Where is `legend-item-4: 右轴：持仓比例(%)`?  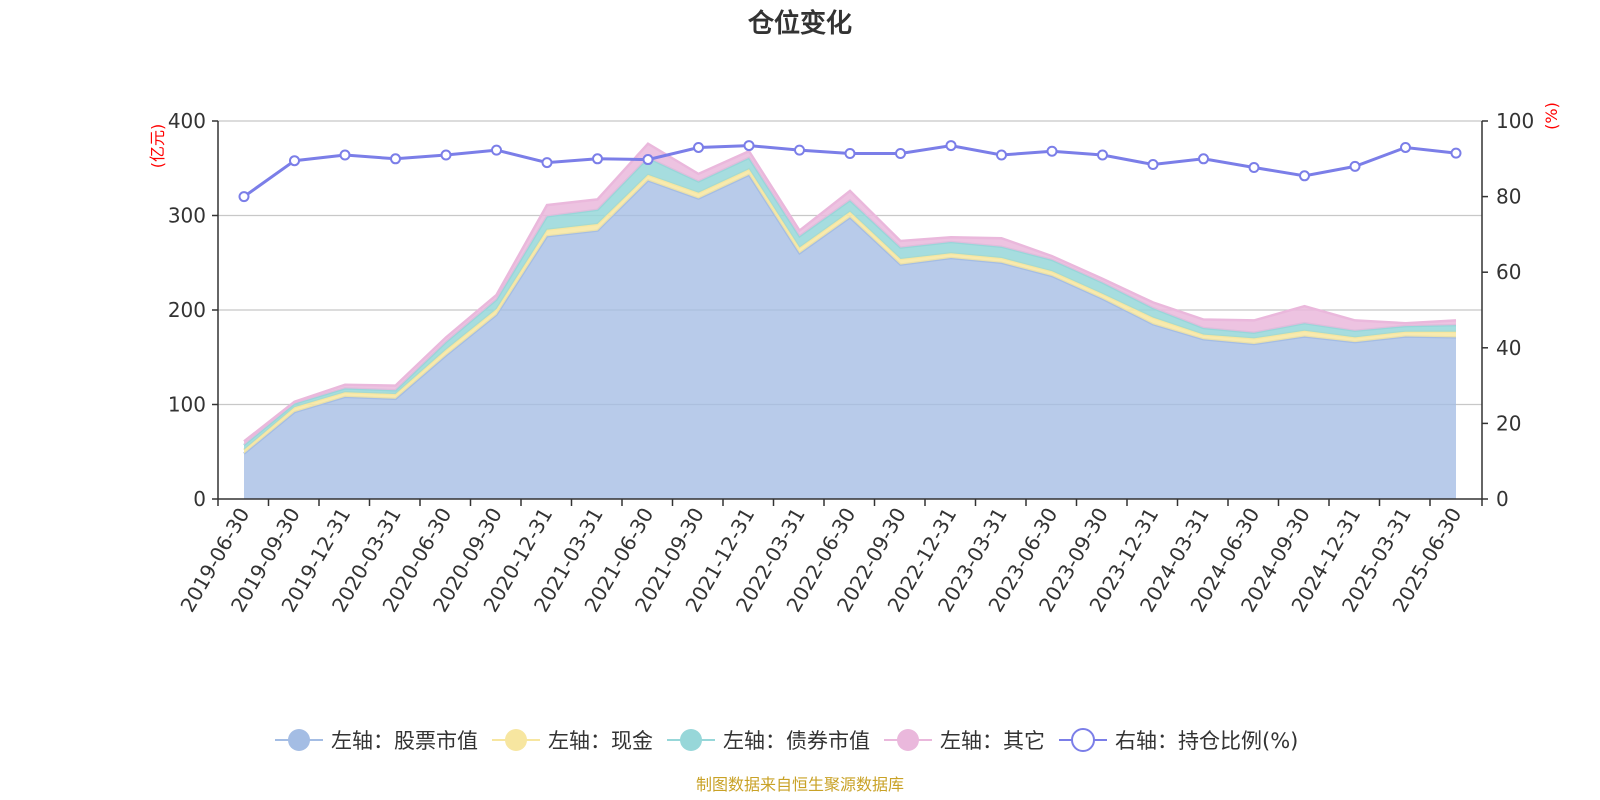 legend-item-4: 右轴：持仓比例(%) is located at coordinates (1178, 740).